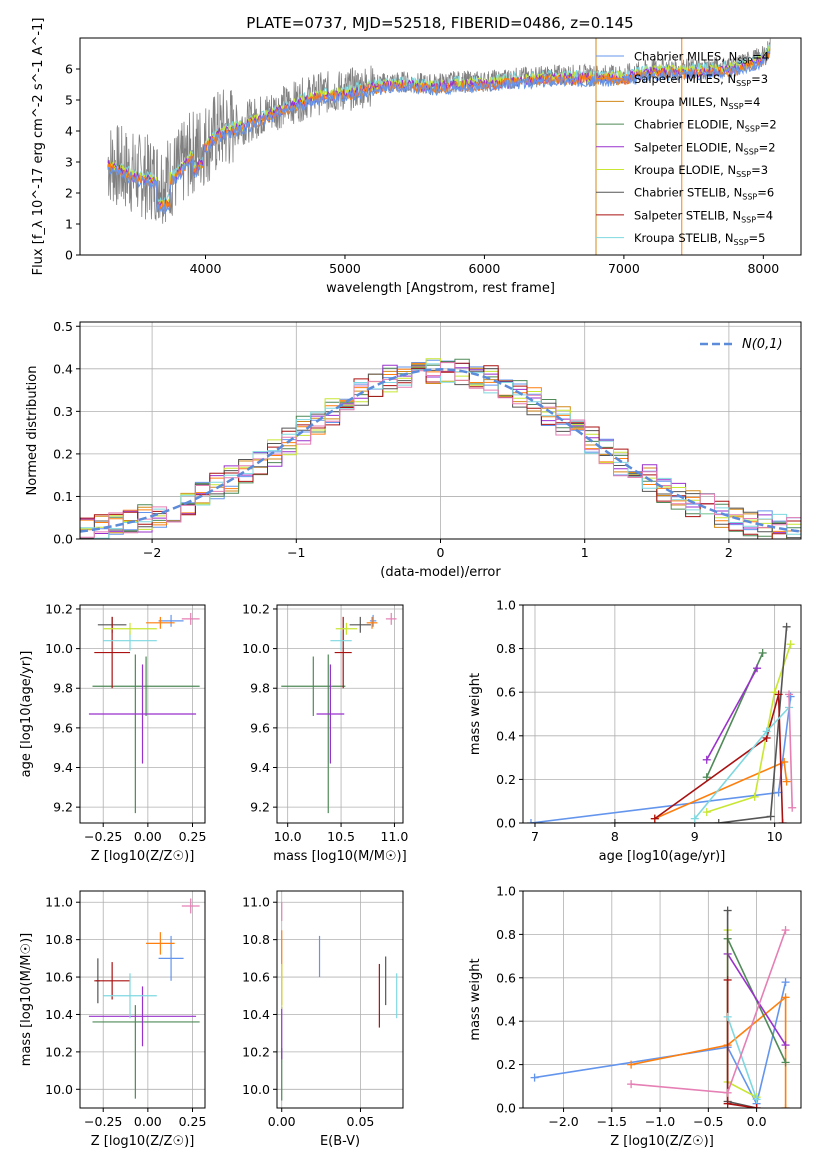 This screenshot has height=1170, width=819. Describe the element at coordinates (660, 1121) in the screenshot. I see `x-tick-label: −1.0` at that location.